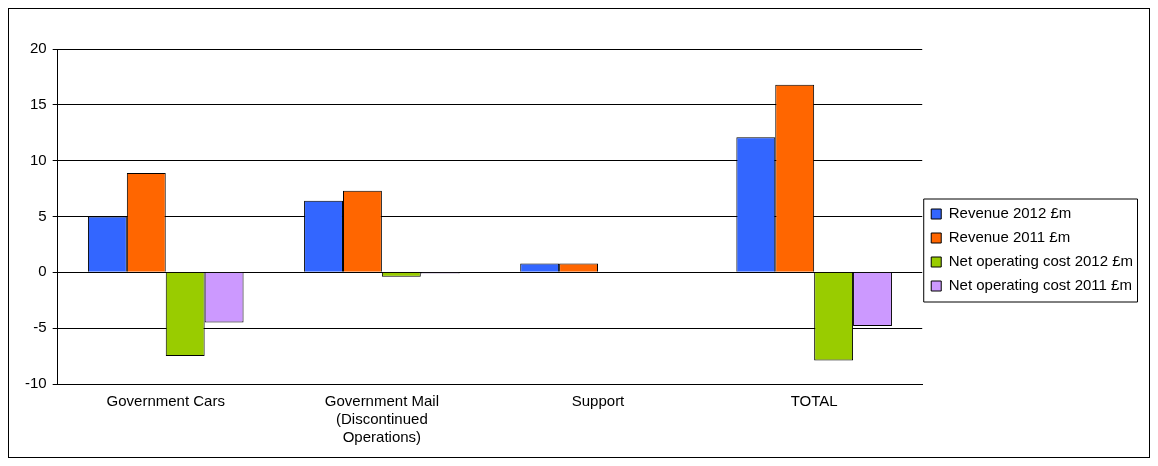 Image resolution: width=1158 pixels, height=466 pixels. What do you see at coordinates (1010, 213) in the screenshot?
I see `legend-label: Revenue 2012 £m` at bounding box center [1010, 213].